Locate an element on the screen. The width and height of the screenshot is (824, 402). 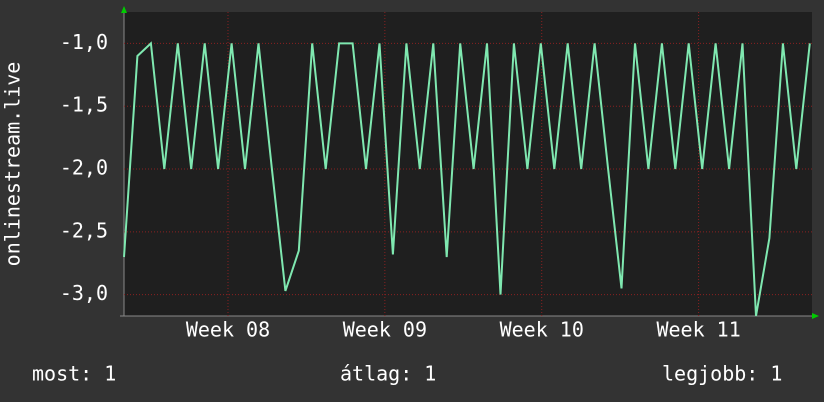
y-tick-label: -1,0 is located at coordinates (84, 42).